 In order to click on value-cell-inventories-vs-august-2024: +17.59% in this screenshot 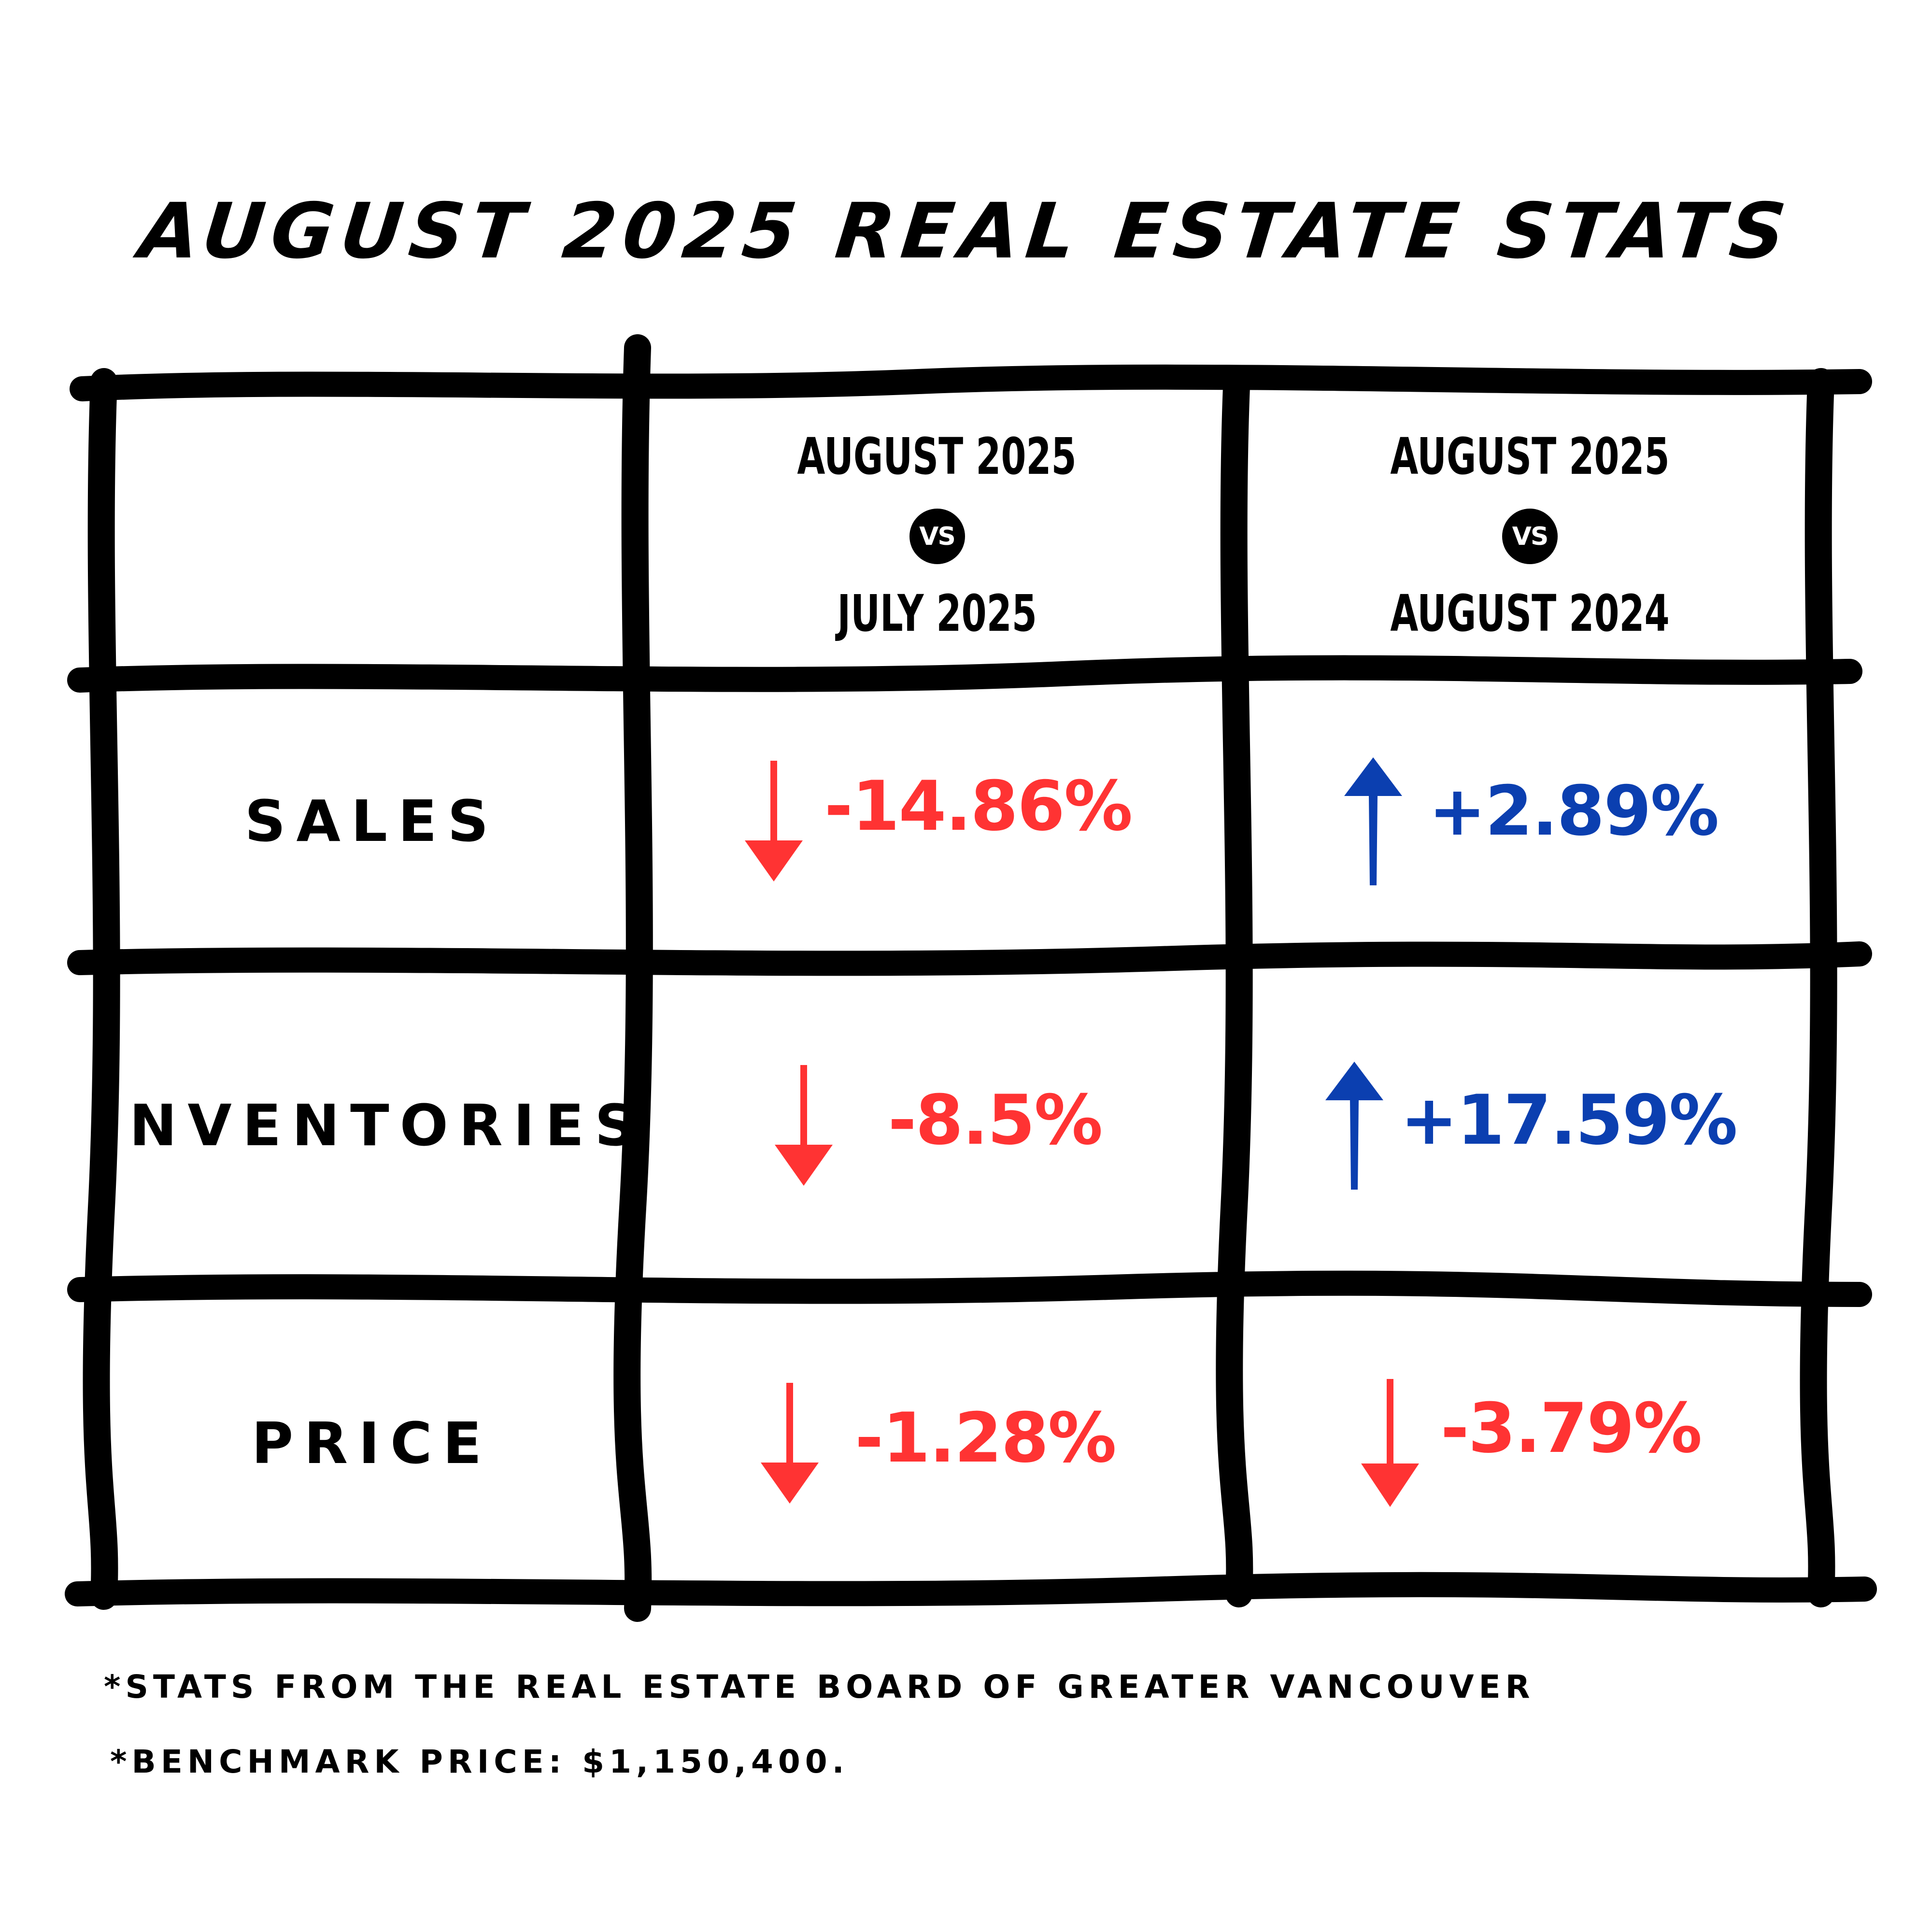, I will do `click(1530, 1125)`.